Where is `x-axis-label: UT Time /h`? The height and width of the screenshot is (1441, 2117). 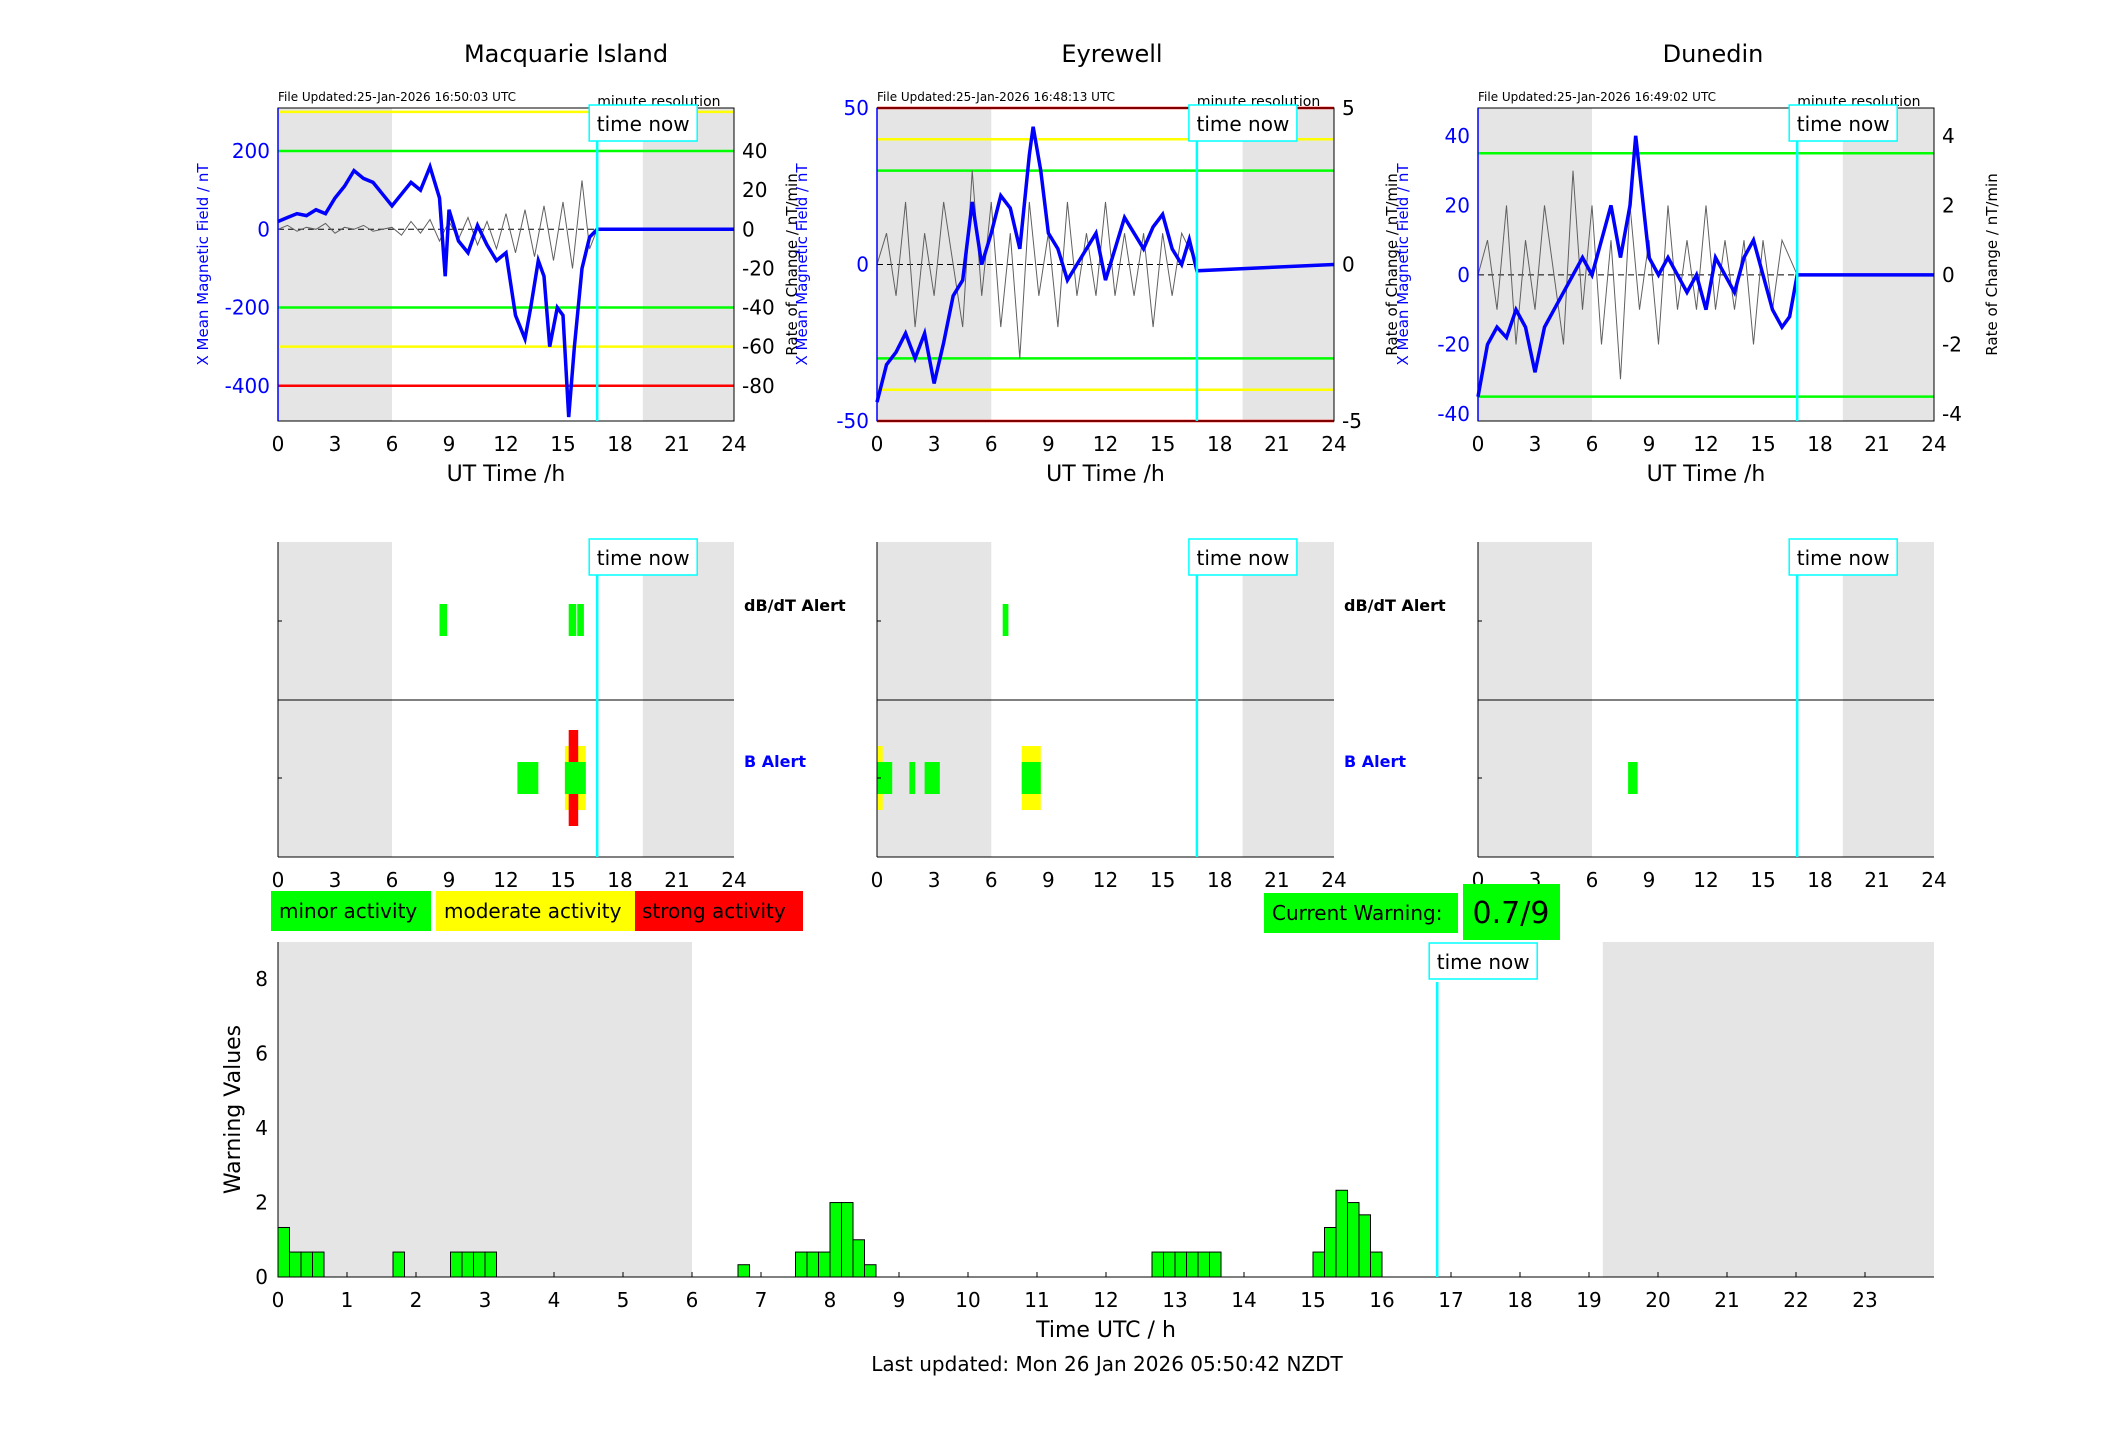 x-axis-label: UT Time /h is located at coordinates (506, 474).